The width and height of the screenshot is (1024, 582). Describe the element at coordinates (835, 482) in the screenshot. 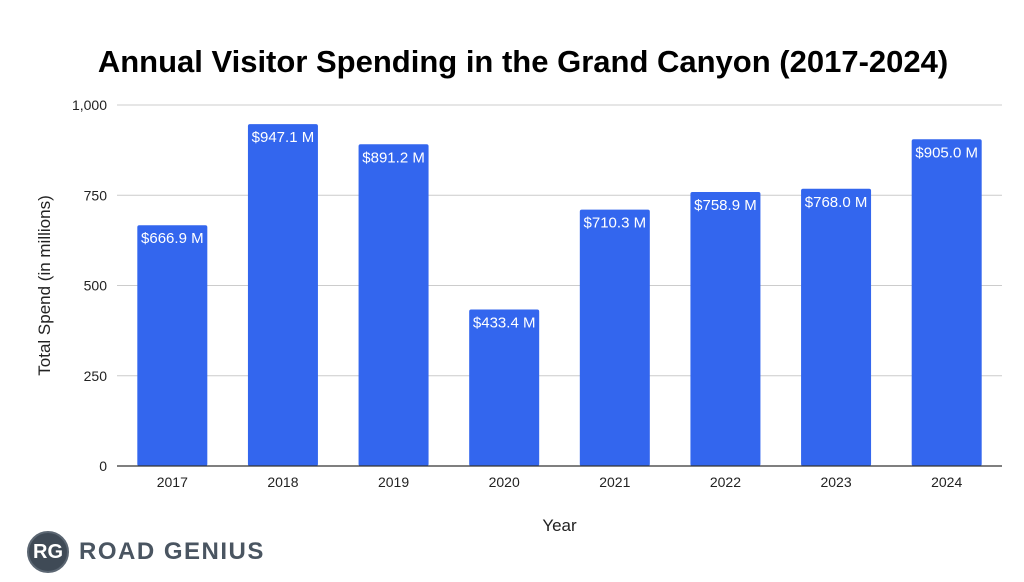

I see `x-tick-label: 2023` at that location.